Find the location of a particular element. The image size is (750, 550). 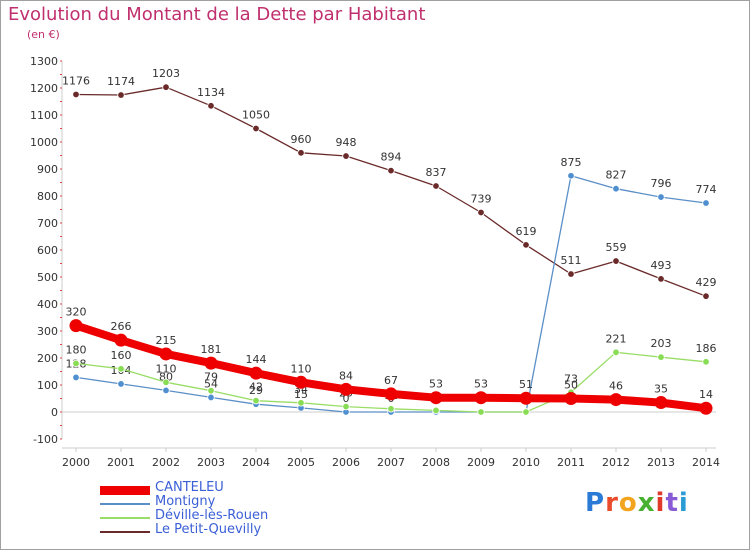

data-label-montigny: 875 is located at coordinates (571, 162).